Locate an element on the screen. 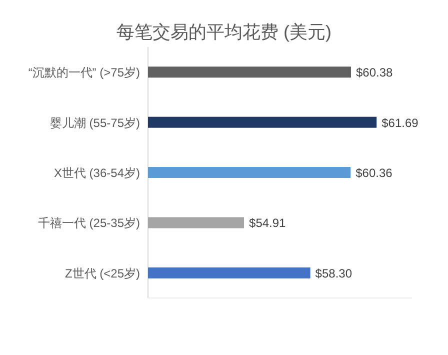 This screenshot has height=355, width=448. y-tick-label: 婴儿潮 (55-75岁) is located at coordinates (95, 123).